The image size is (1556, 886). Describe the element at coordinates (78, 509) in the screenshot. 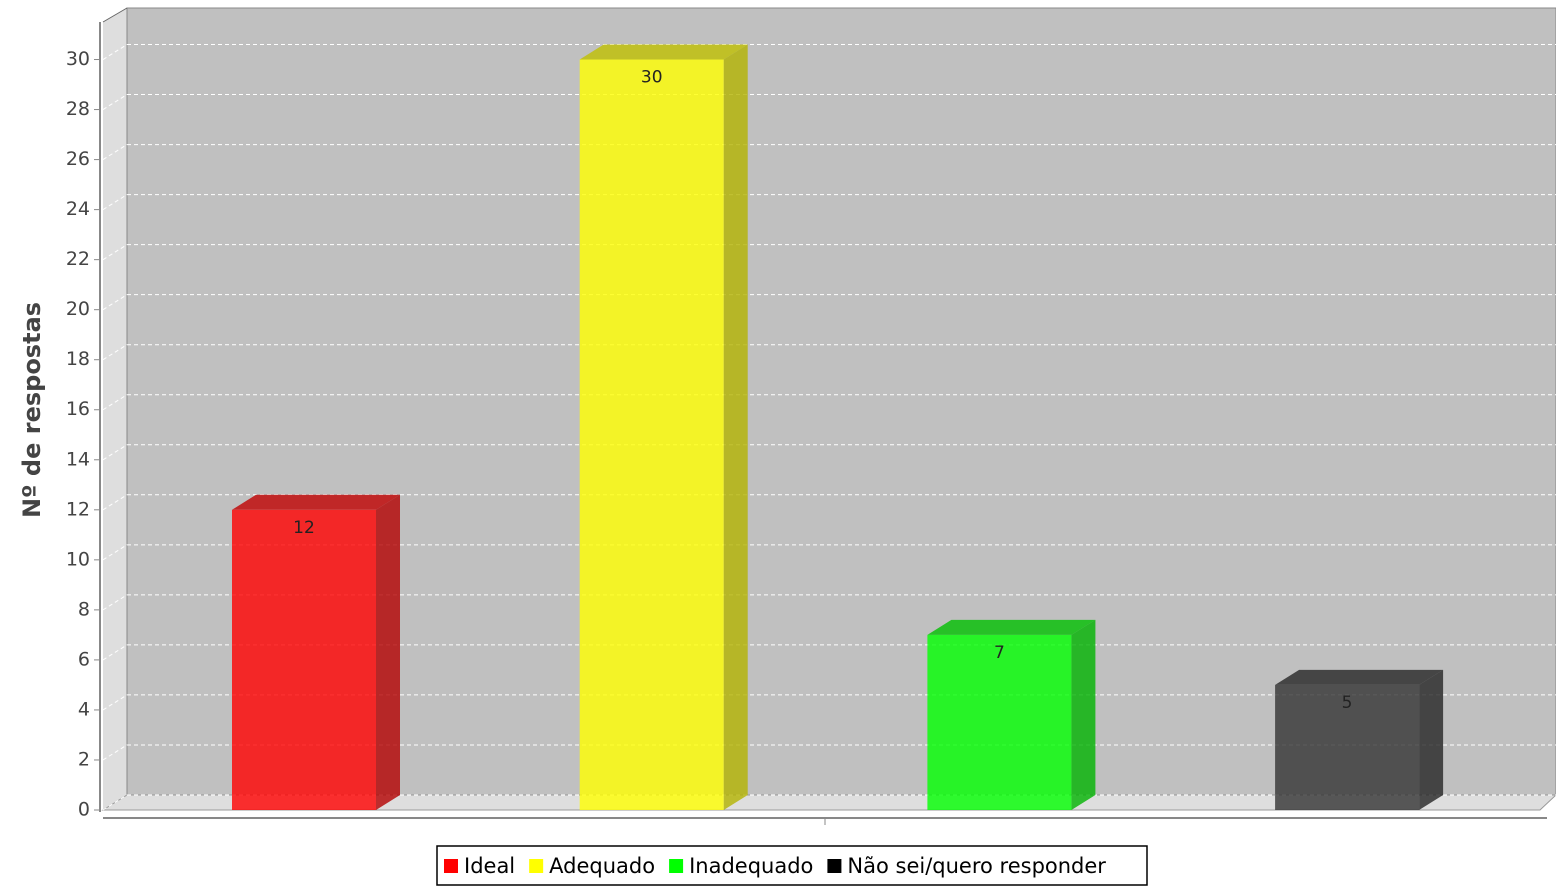

I see `y-tick-label: 12` at that location.